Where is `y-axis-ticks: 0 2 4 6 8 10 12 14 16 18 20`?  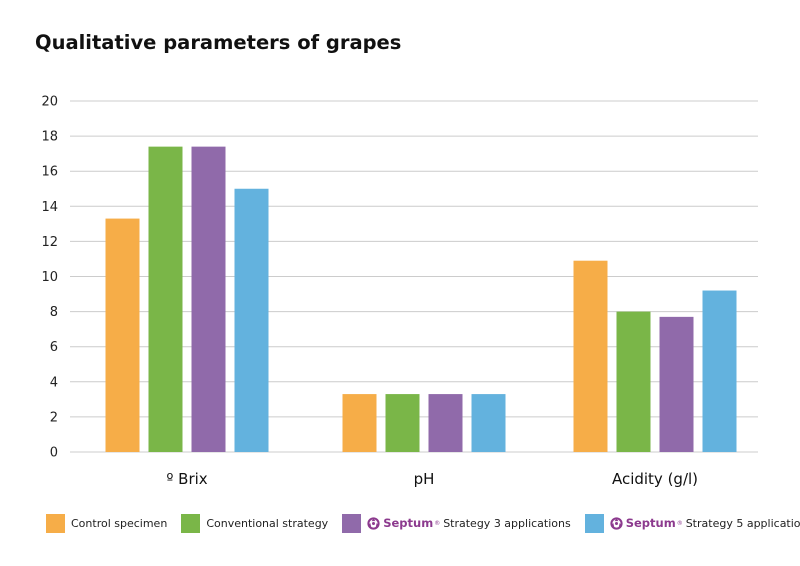
y-axis-ticks: 0 2 4 6 8 10 12 14 16 18 20 is located at coordinates (49, 278).